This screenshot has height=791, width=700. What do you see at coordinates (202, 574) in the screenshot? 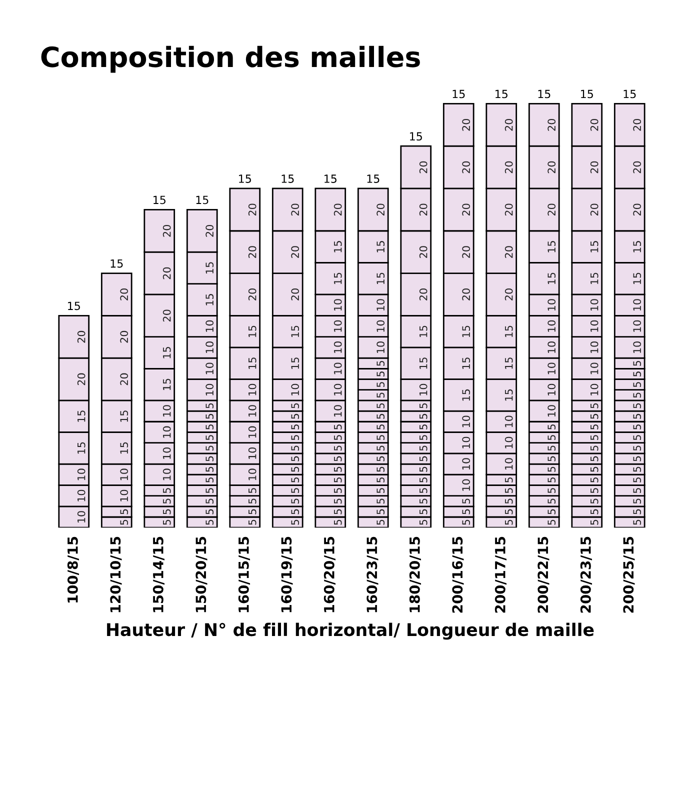
I see `x-tick-label: 150/20/15` at bounding box center [202, 574].